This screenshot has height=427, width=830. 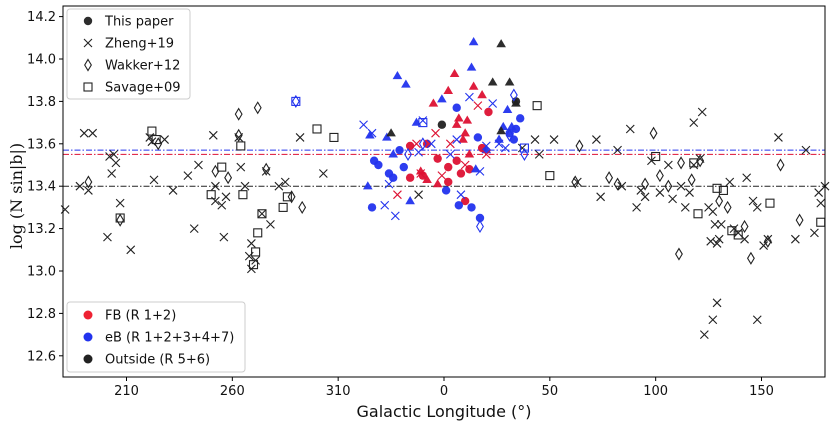 What do you see at coordinates (41, 272) in the screenshot?
I see `y-tick-label: 13.0` at bounding box center [41, 272].